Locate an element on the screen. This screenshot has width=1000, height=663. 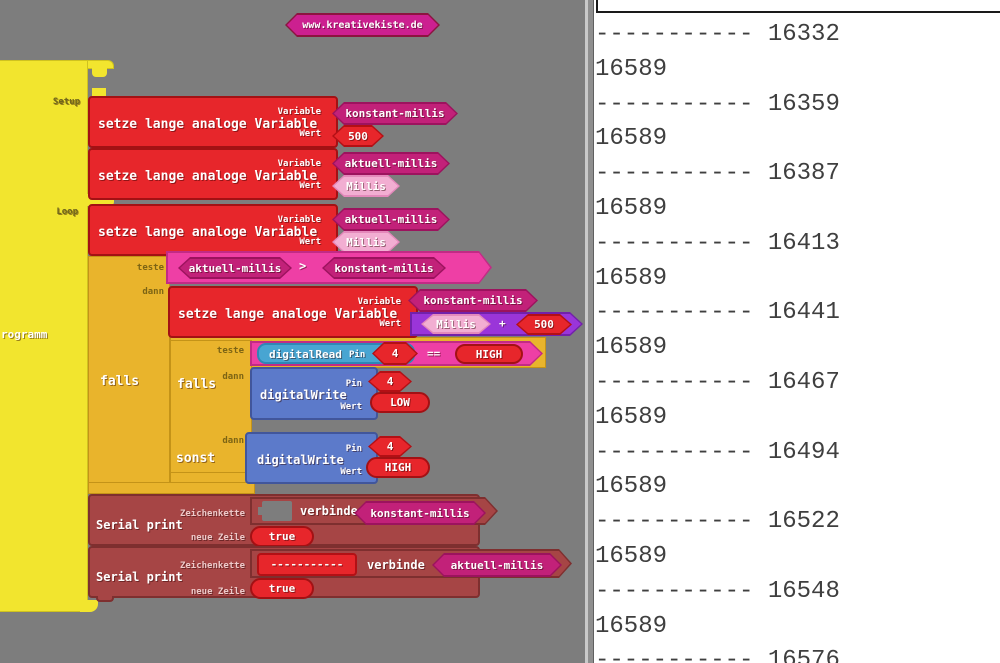
outer-falls-block is located at coordinates (129, 375).